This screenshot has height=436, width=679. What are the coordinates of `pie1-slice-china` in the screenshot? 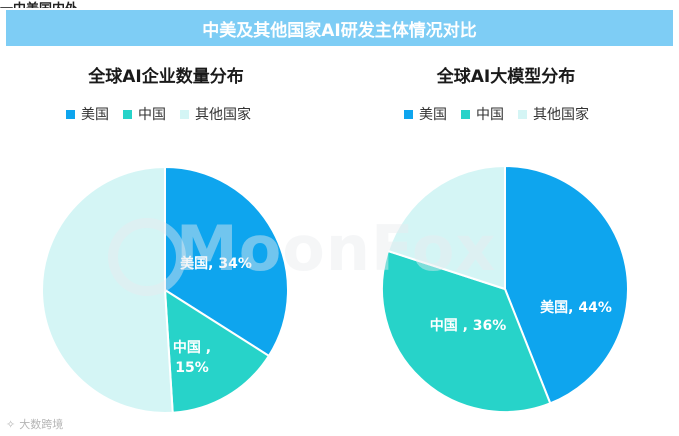 It's located at (217, 351).